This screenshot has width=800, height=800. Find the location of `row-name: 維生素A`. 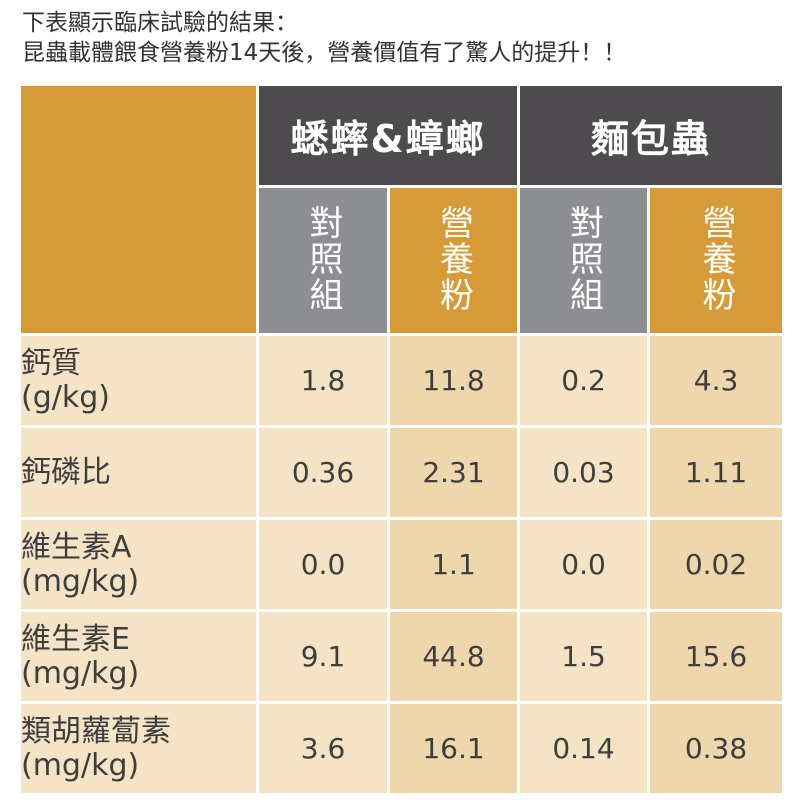

row-name: 維生素A is located at coordinates (76, 547).